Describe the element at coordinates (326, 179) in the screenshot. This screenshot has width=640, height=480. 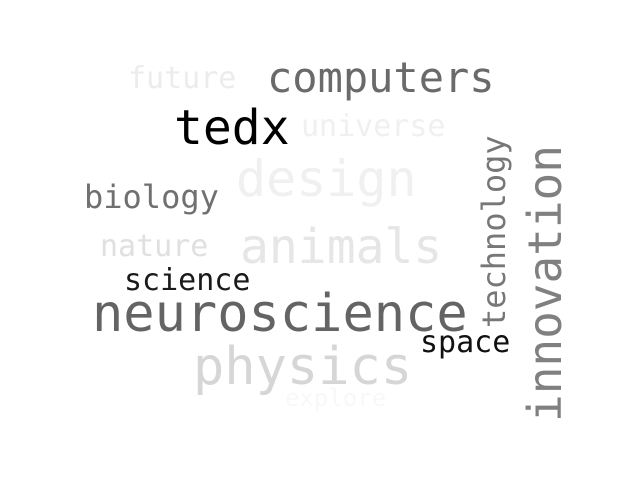
I see `word-design: design` at that location.